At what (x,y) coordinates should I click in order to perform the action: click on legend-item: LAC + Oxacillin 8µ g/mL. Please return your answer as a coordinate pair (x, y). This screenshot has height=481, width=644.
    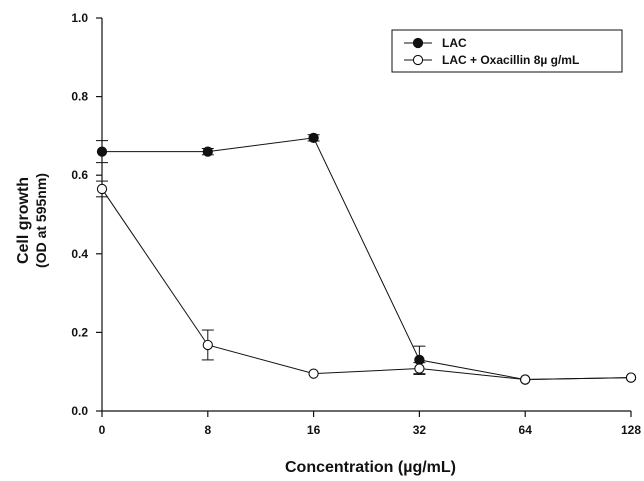
    Looking at the image, I should click on (491, 60).